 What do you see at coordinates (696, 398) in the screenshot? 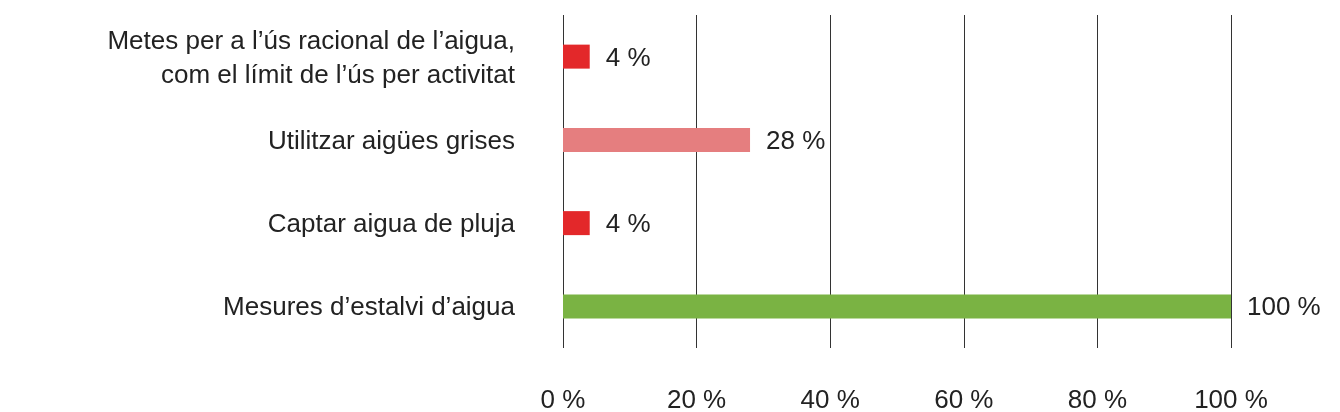
I see `x-tick-label: 20 %` at bounding box center [696, 398].